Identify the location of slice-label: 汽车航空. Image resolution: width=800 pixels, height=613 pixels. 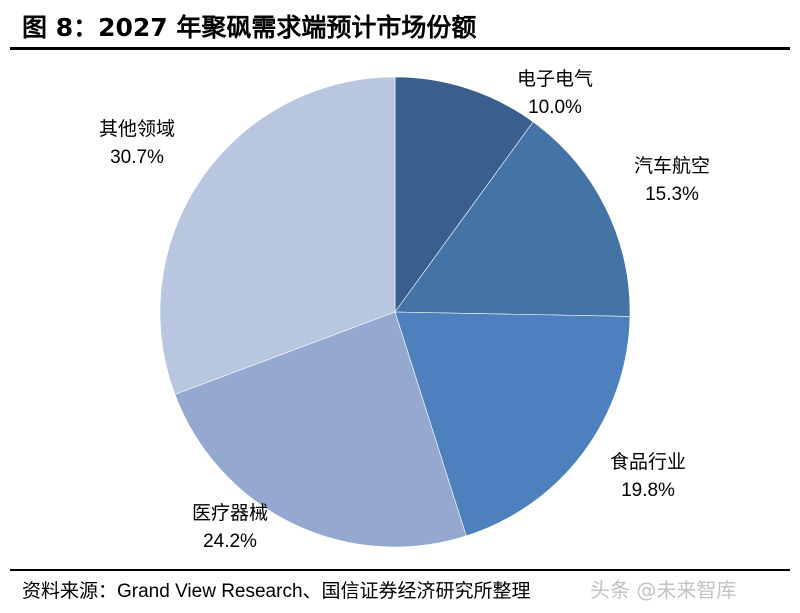
(672, 166).